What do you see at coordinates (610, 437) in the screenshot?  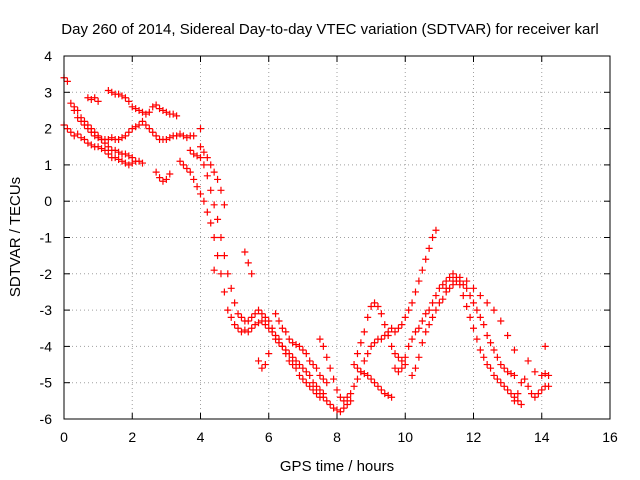 I see `x-tick-label: 16` at bounding box center [610, 437].